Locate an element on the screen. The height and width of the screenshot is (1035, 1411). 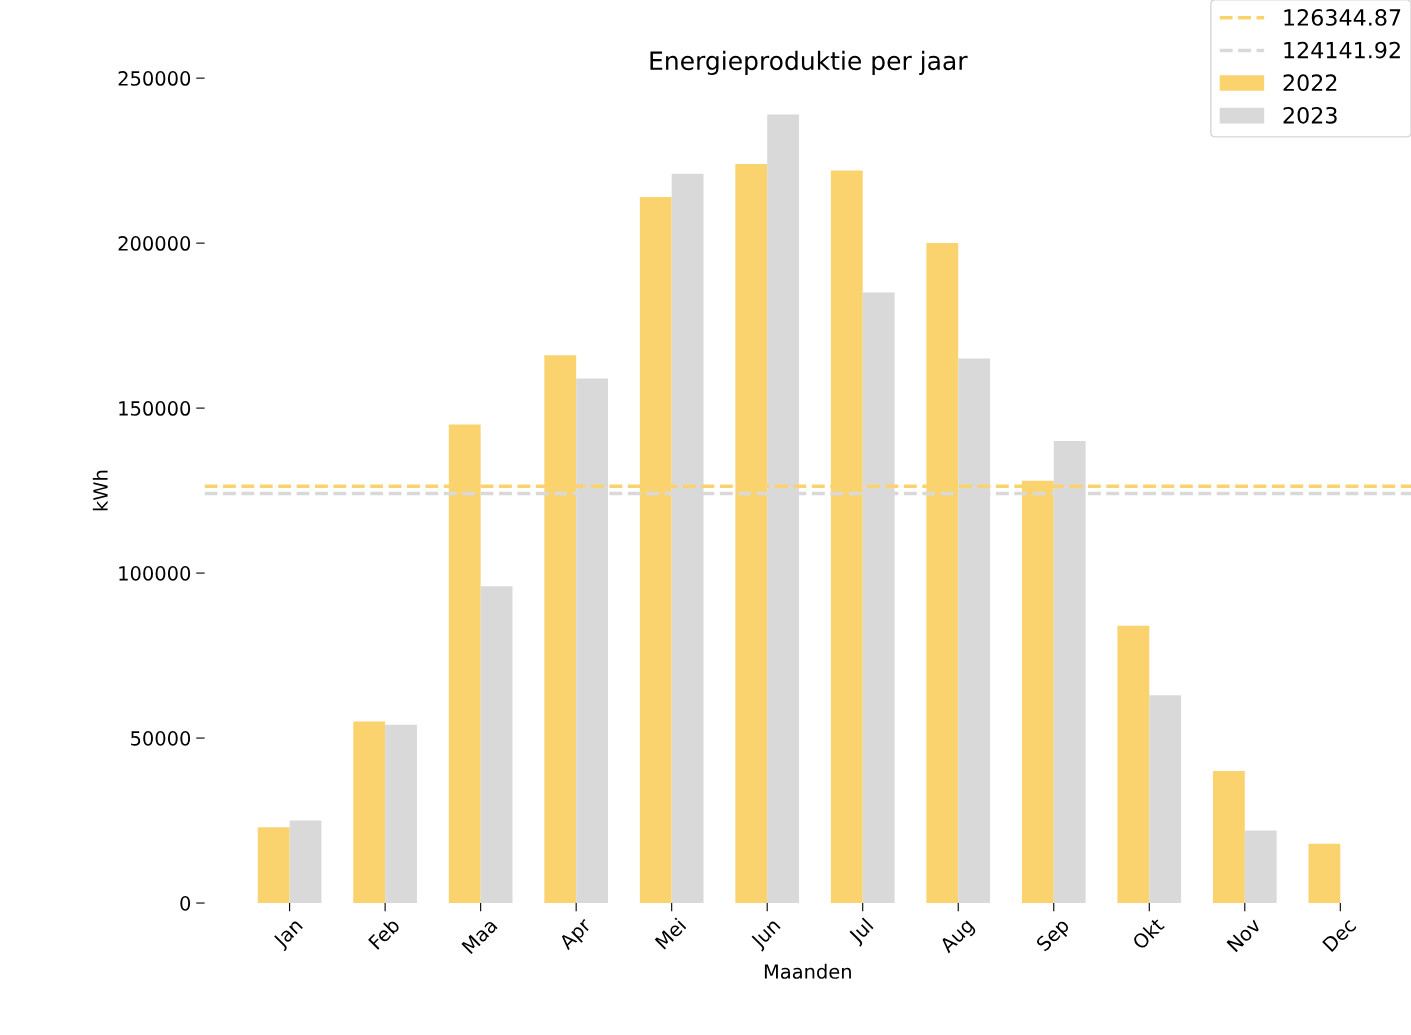
x-tick-label: Sep is located at coordinates (1054, 936).